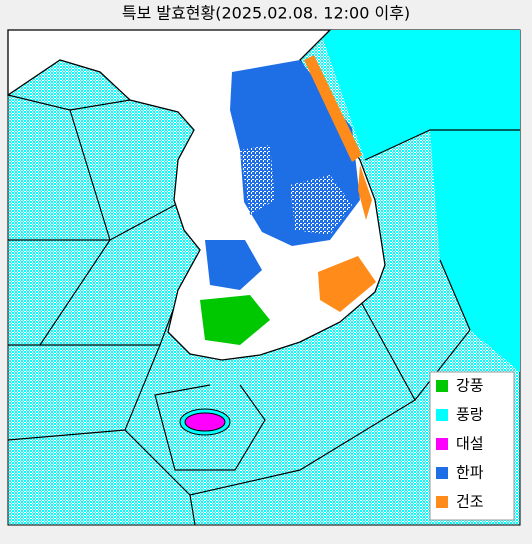  What do you see at coordinates (470, 502) in the screenshot?
I see `legend-label: 건조` at bounding box center [470, 502].